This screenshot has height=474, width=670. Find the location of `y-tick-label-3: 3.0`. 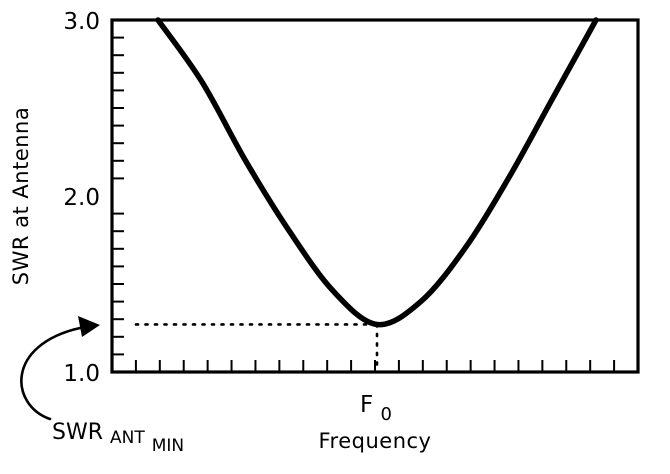

y-tick-label-3: 3.0 is located at coordinates (81, 22).